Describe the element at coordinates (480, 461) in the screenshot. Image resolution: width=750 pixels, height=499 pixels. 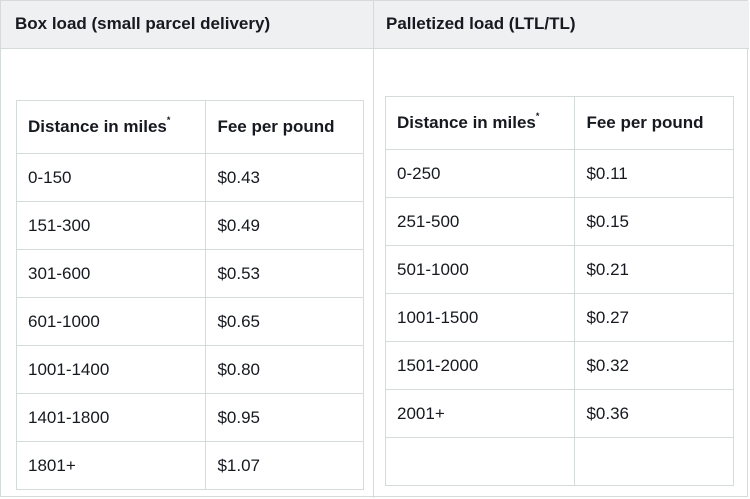
I see `empty-distance-cell` at that location.